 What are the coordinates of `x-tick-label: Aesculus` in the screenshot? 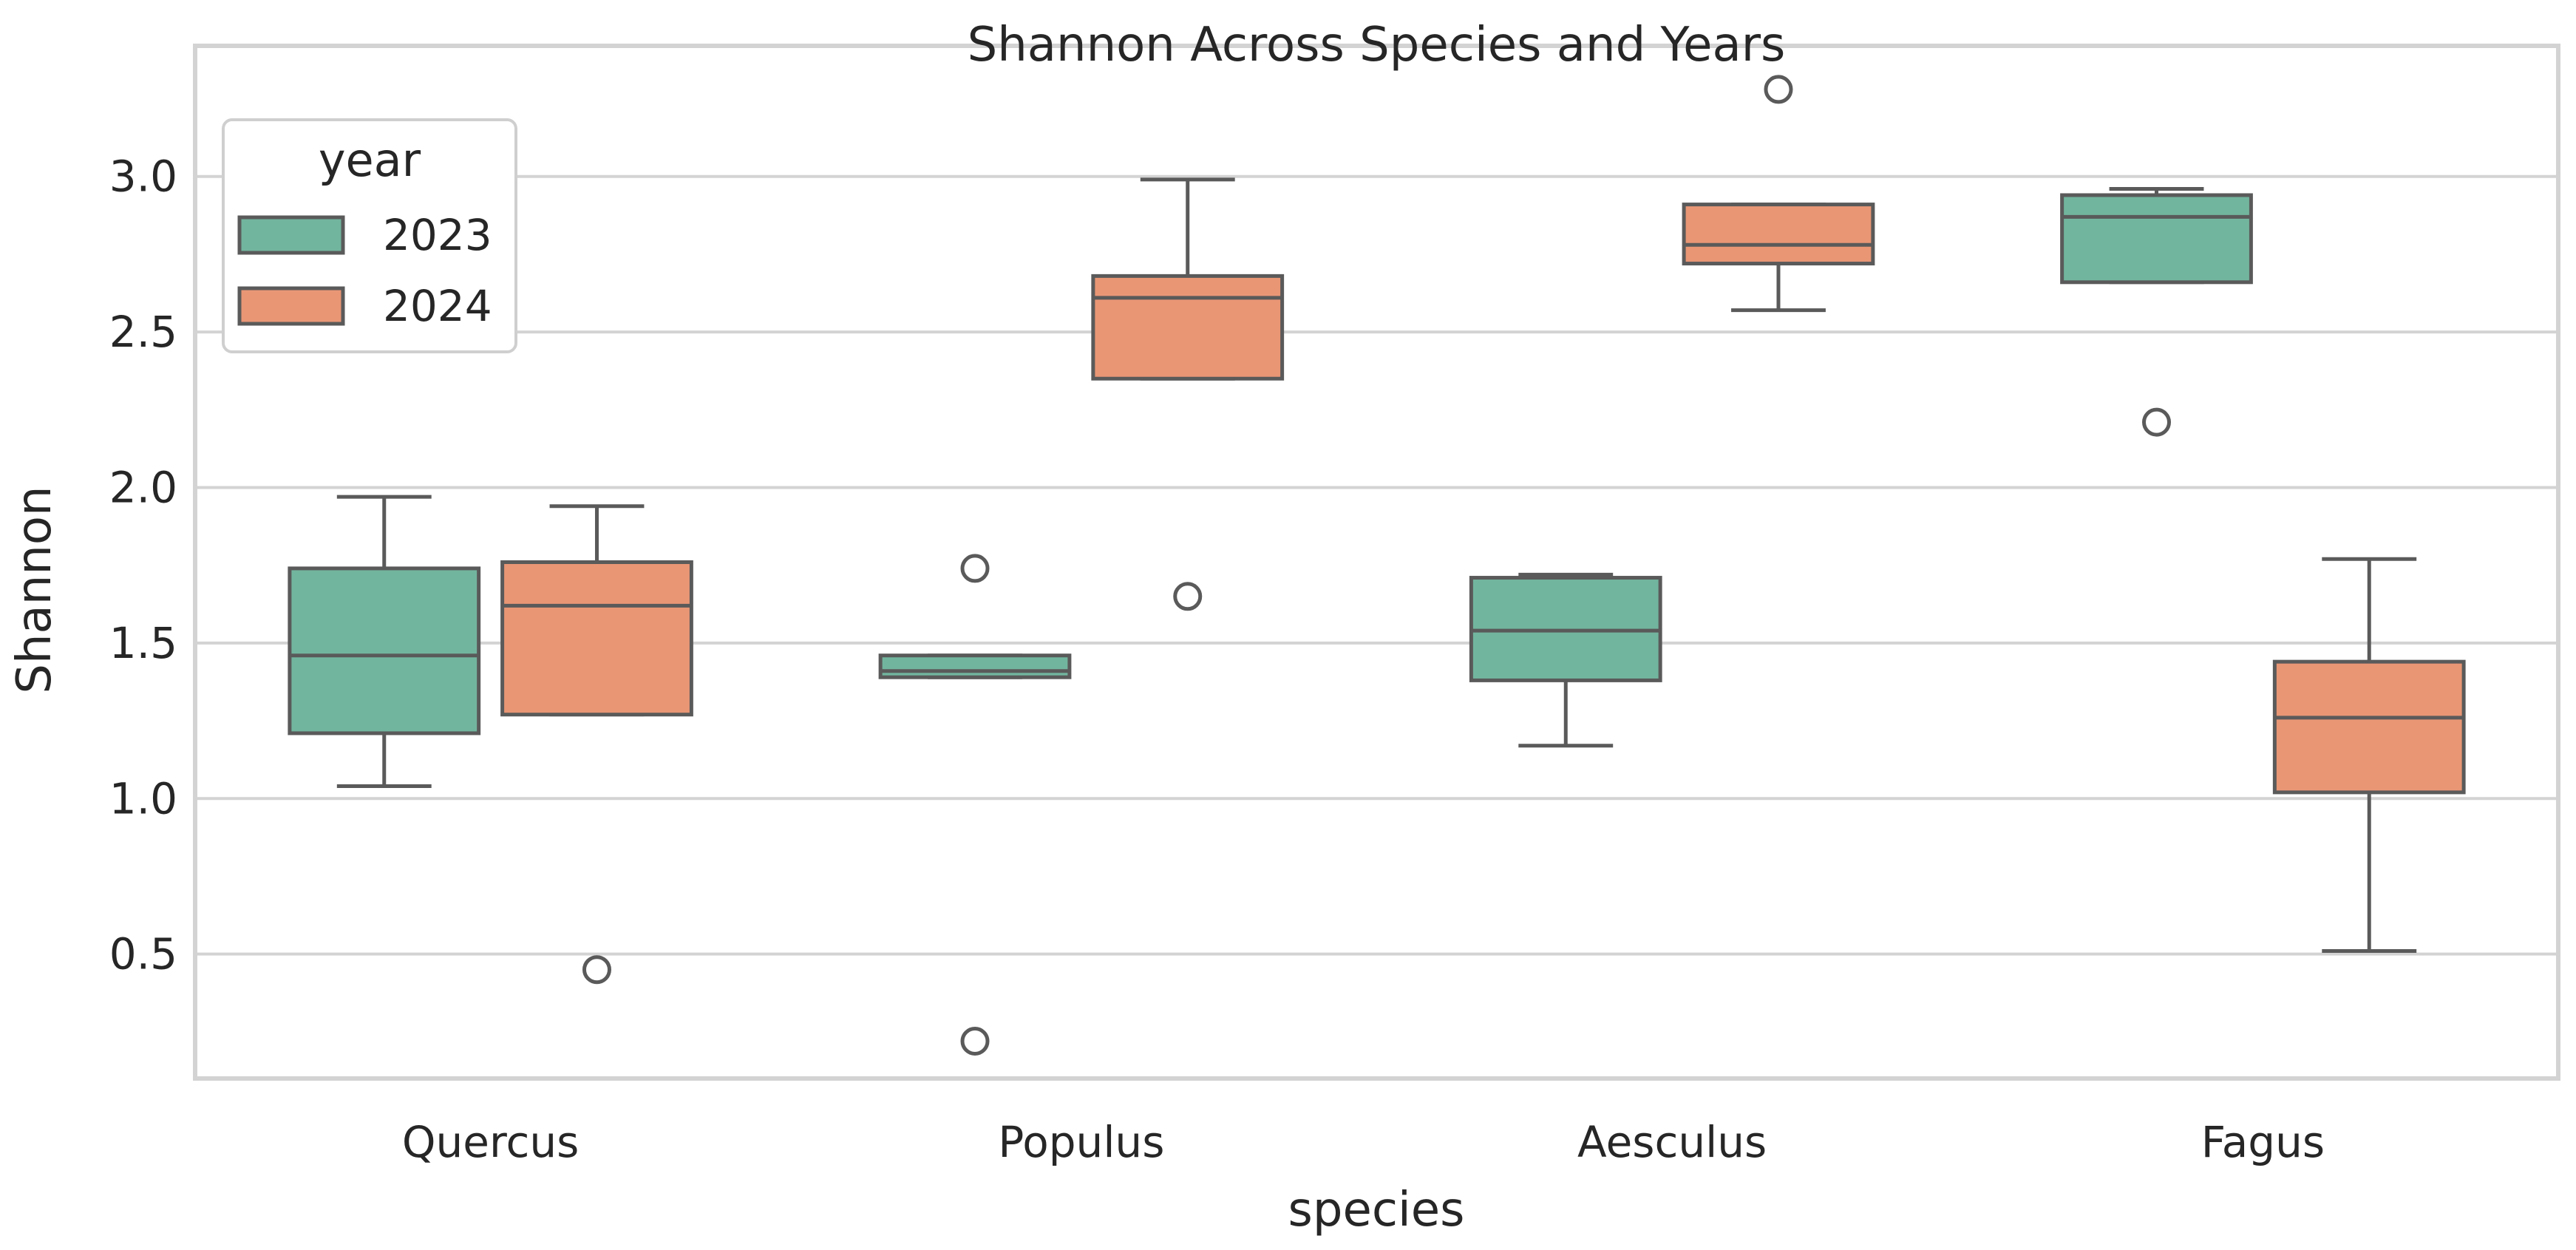 It's located at (1672, 1142).